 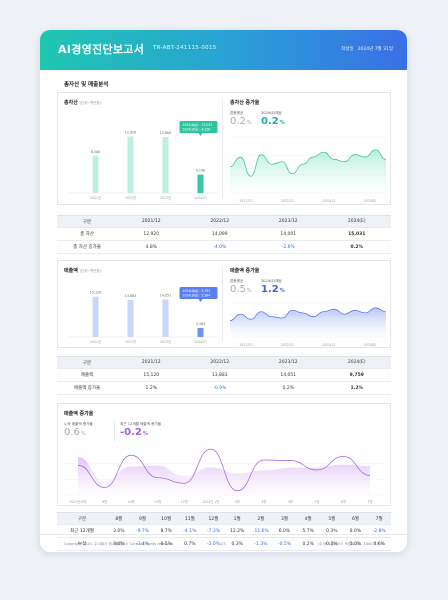 I want to click on cum-label: 누적 매출액 증가율, so click(x=78, y=424).